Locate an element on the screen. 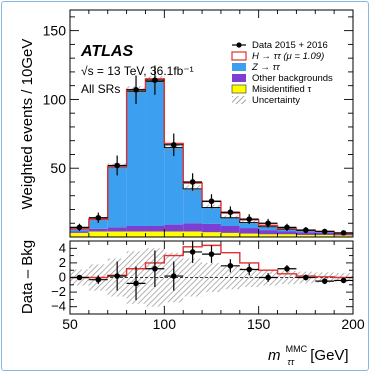  legend-unc-swatch is located at coordinates (239, 100).